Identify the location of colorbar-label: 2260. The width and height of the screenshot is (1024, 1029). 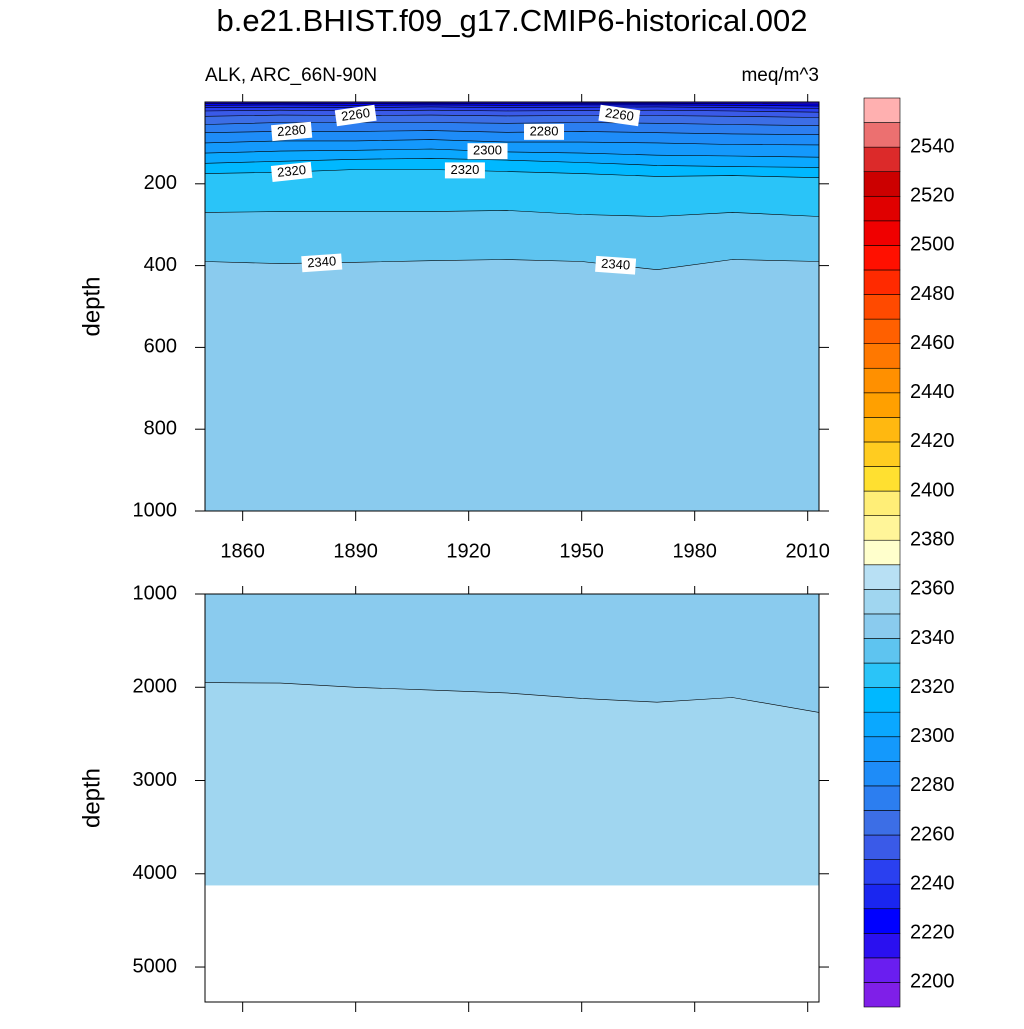
(932, 834).